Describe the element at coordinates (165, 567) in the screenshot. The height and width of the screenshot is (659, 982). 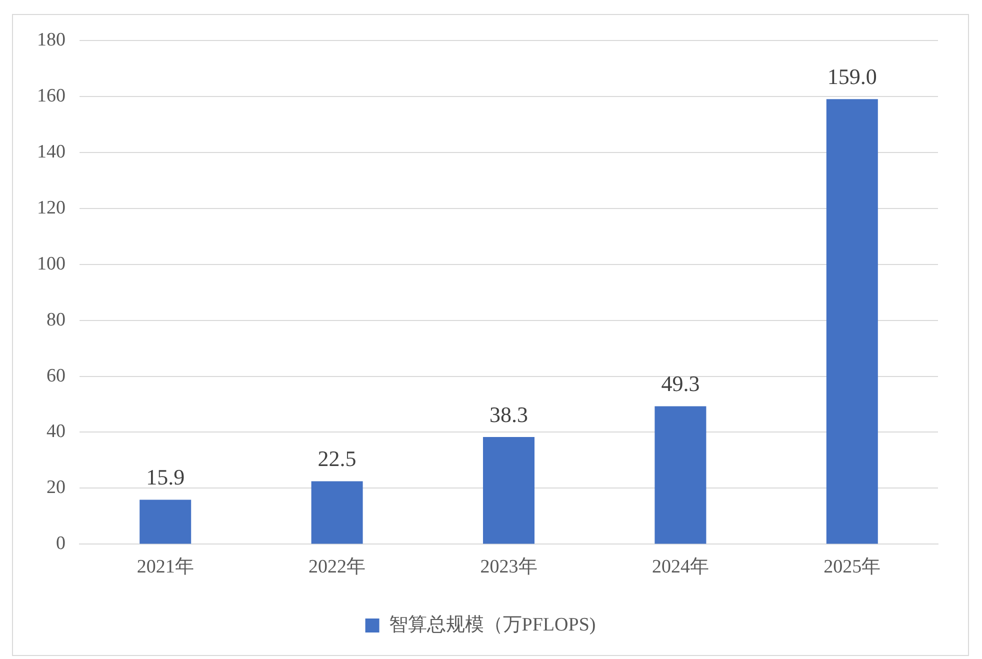
I see `x-tick-label: 2021年` at that location.